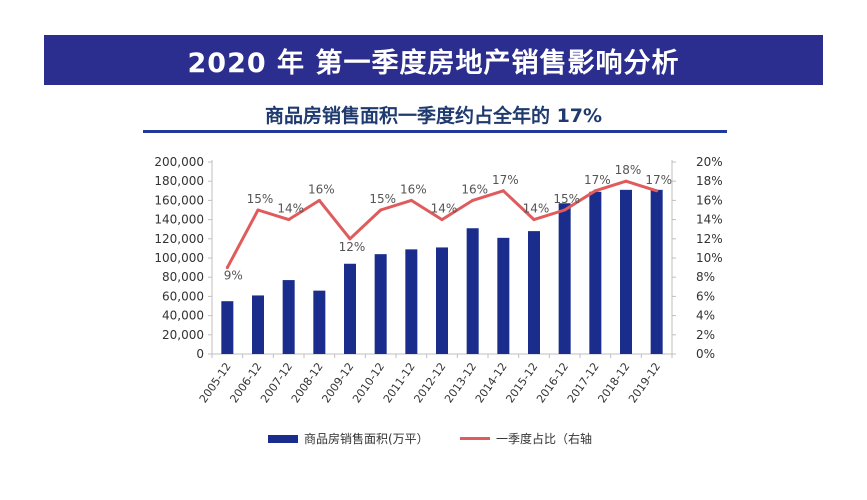 The image size is (867, 500). I want to click on y-right-tick-label: 4%, so click(705, 316).